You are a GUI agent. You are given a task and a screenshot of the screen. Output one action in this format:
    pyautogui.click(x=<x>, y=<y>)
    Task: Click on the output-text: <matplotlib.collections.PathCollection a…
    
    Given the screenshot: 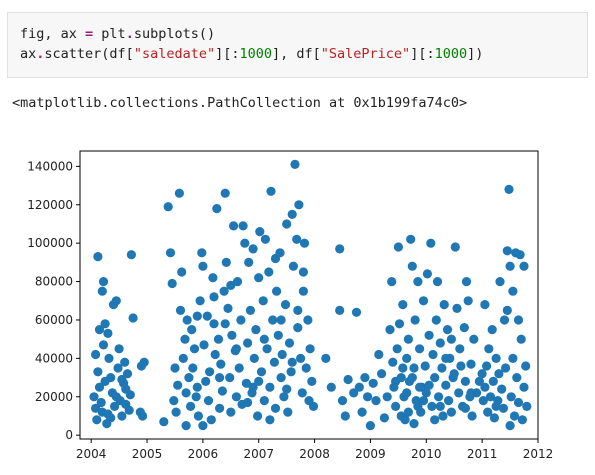 What is the action you would take?
    pyautogui.click(x=240, y=103)
    